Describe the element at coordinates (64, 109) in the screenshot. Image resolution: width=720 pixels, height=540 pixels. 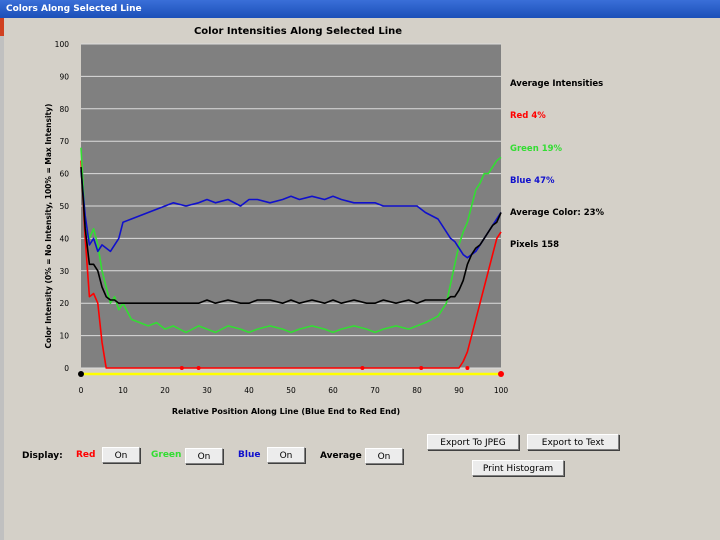
I see `y-tick-label: 80` at that location.